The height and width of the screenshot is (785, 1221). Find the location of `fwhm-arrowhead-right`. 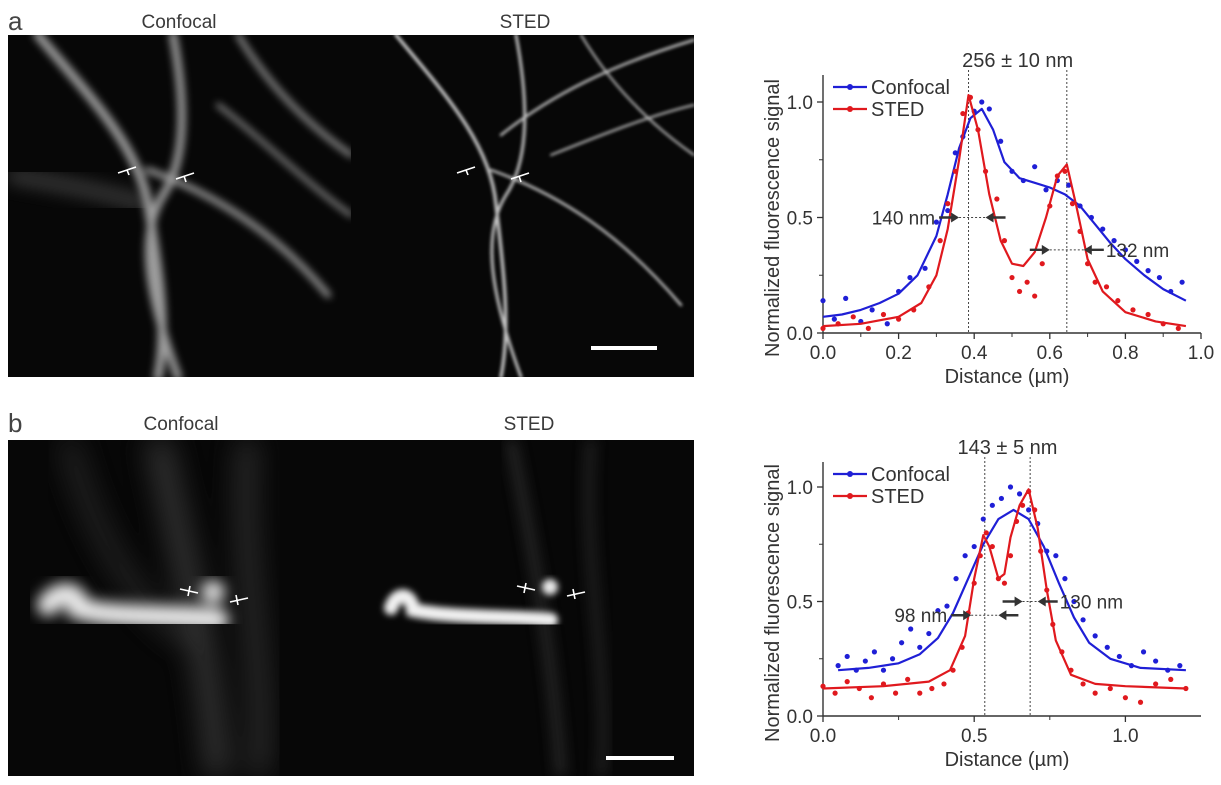

fwhm-arrowhead-right is located at coordinates (1002, 615).